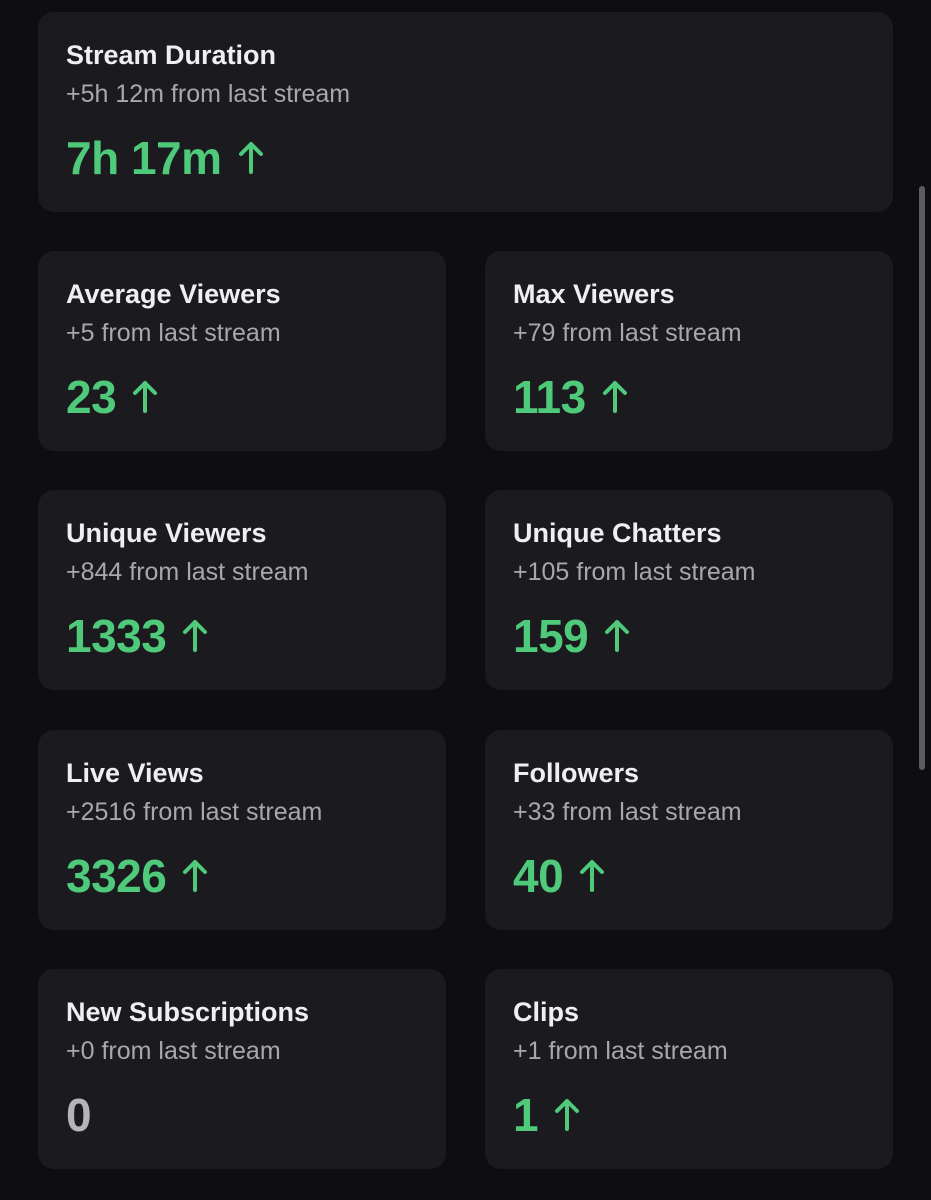 The image size is (931, 1200). What do you see at coordinates (634, 572) in the screenshot?
I see `stat-delta: +105 from last stream` at bounding box center [634, 572].